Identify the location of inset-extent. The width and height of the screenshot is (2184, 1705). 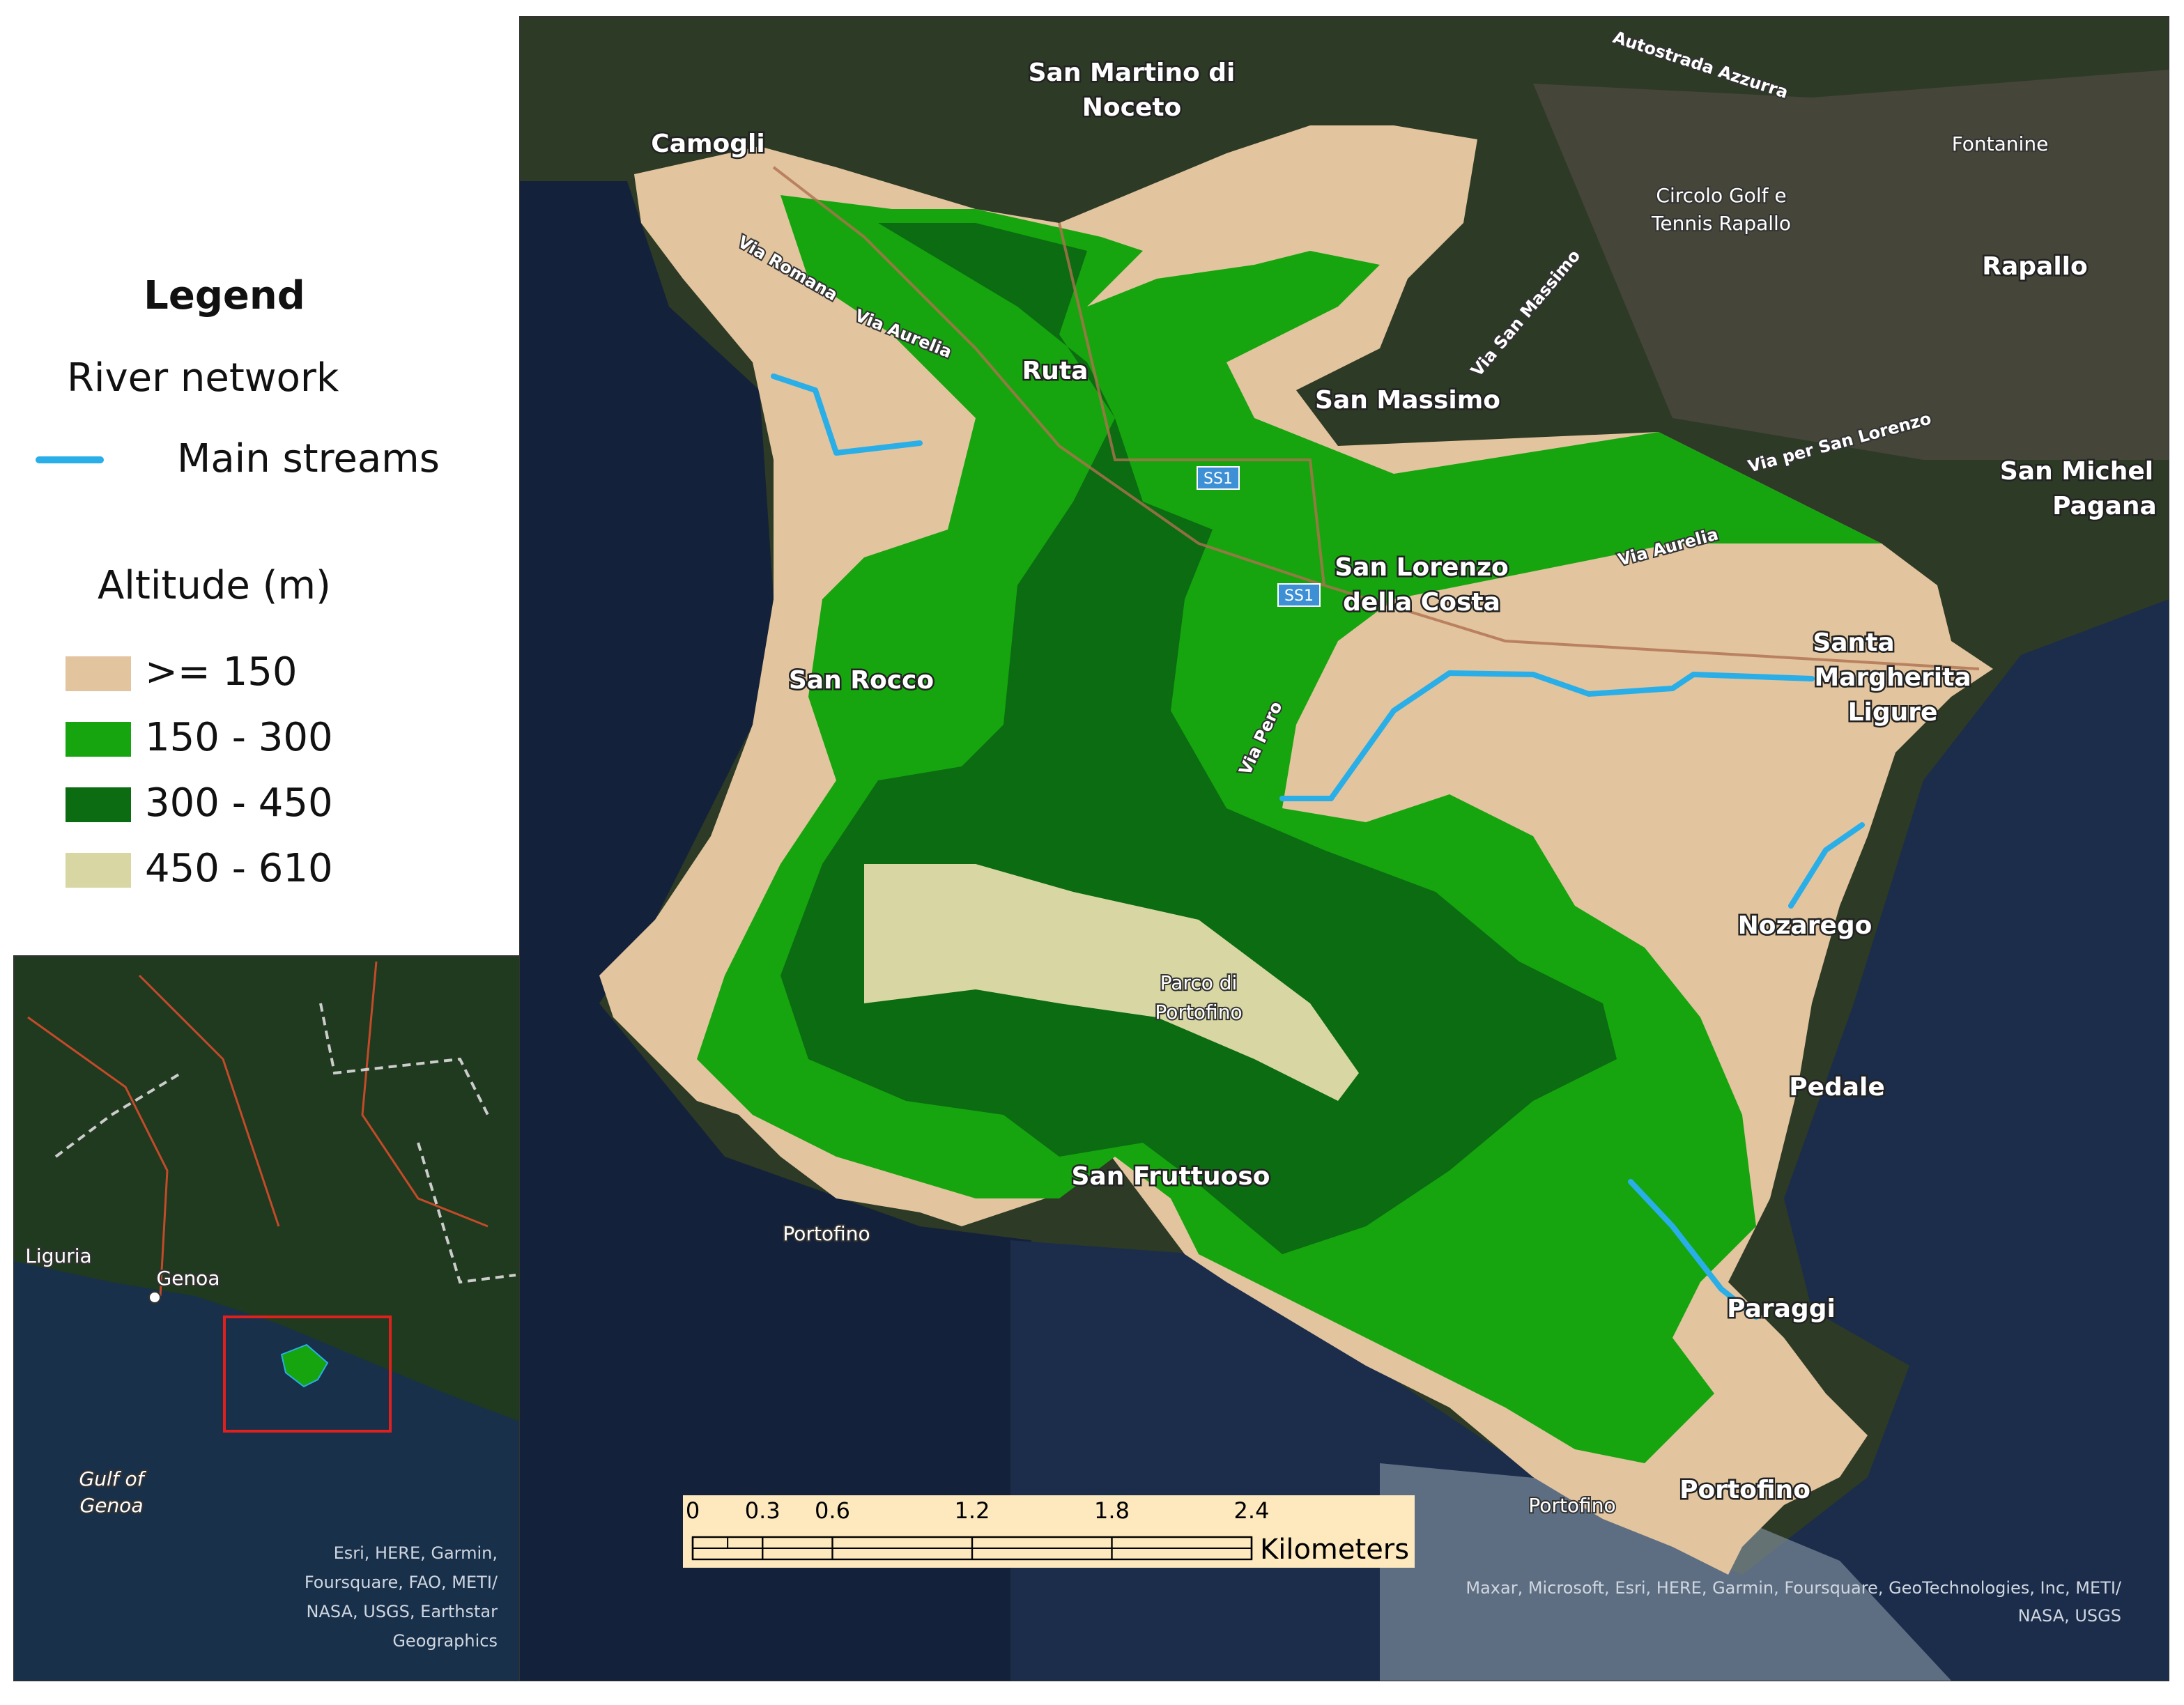
(307, 1374).